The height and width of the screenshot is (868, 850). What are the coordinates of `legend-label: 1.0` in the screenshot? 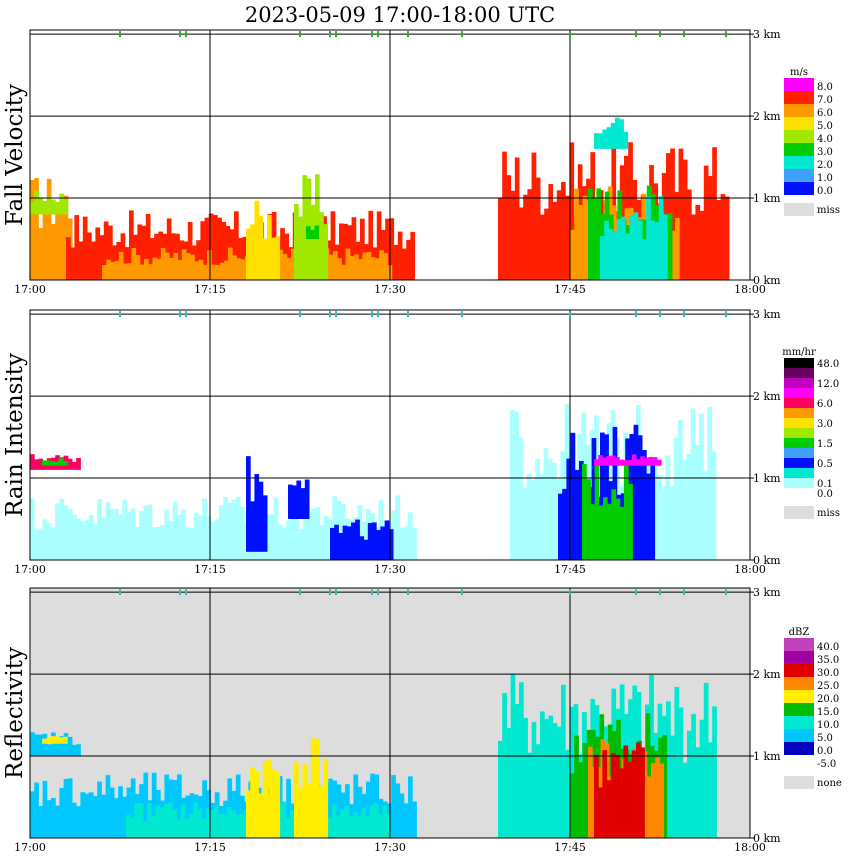 It's located at (825, 178).